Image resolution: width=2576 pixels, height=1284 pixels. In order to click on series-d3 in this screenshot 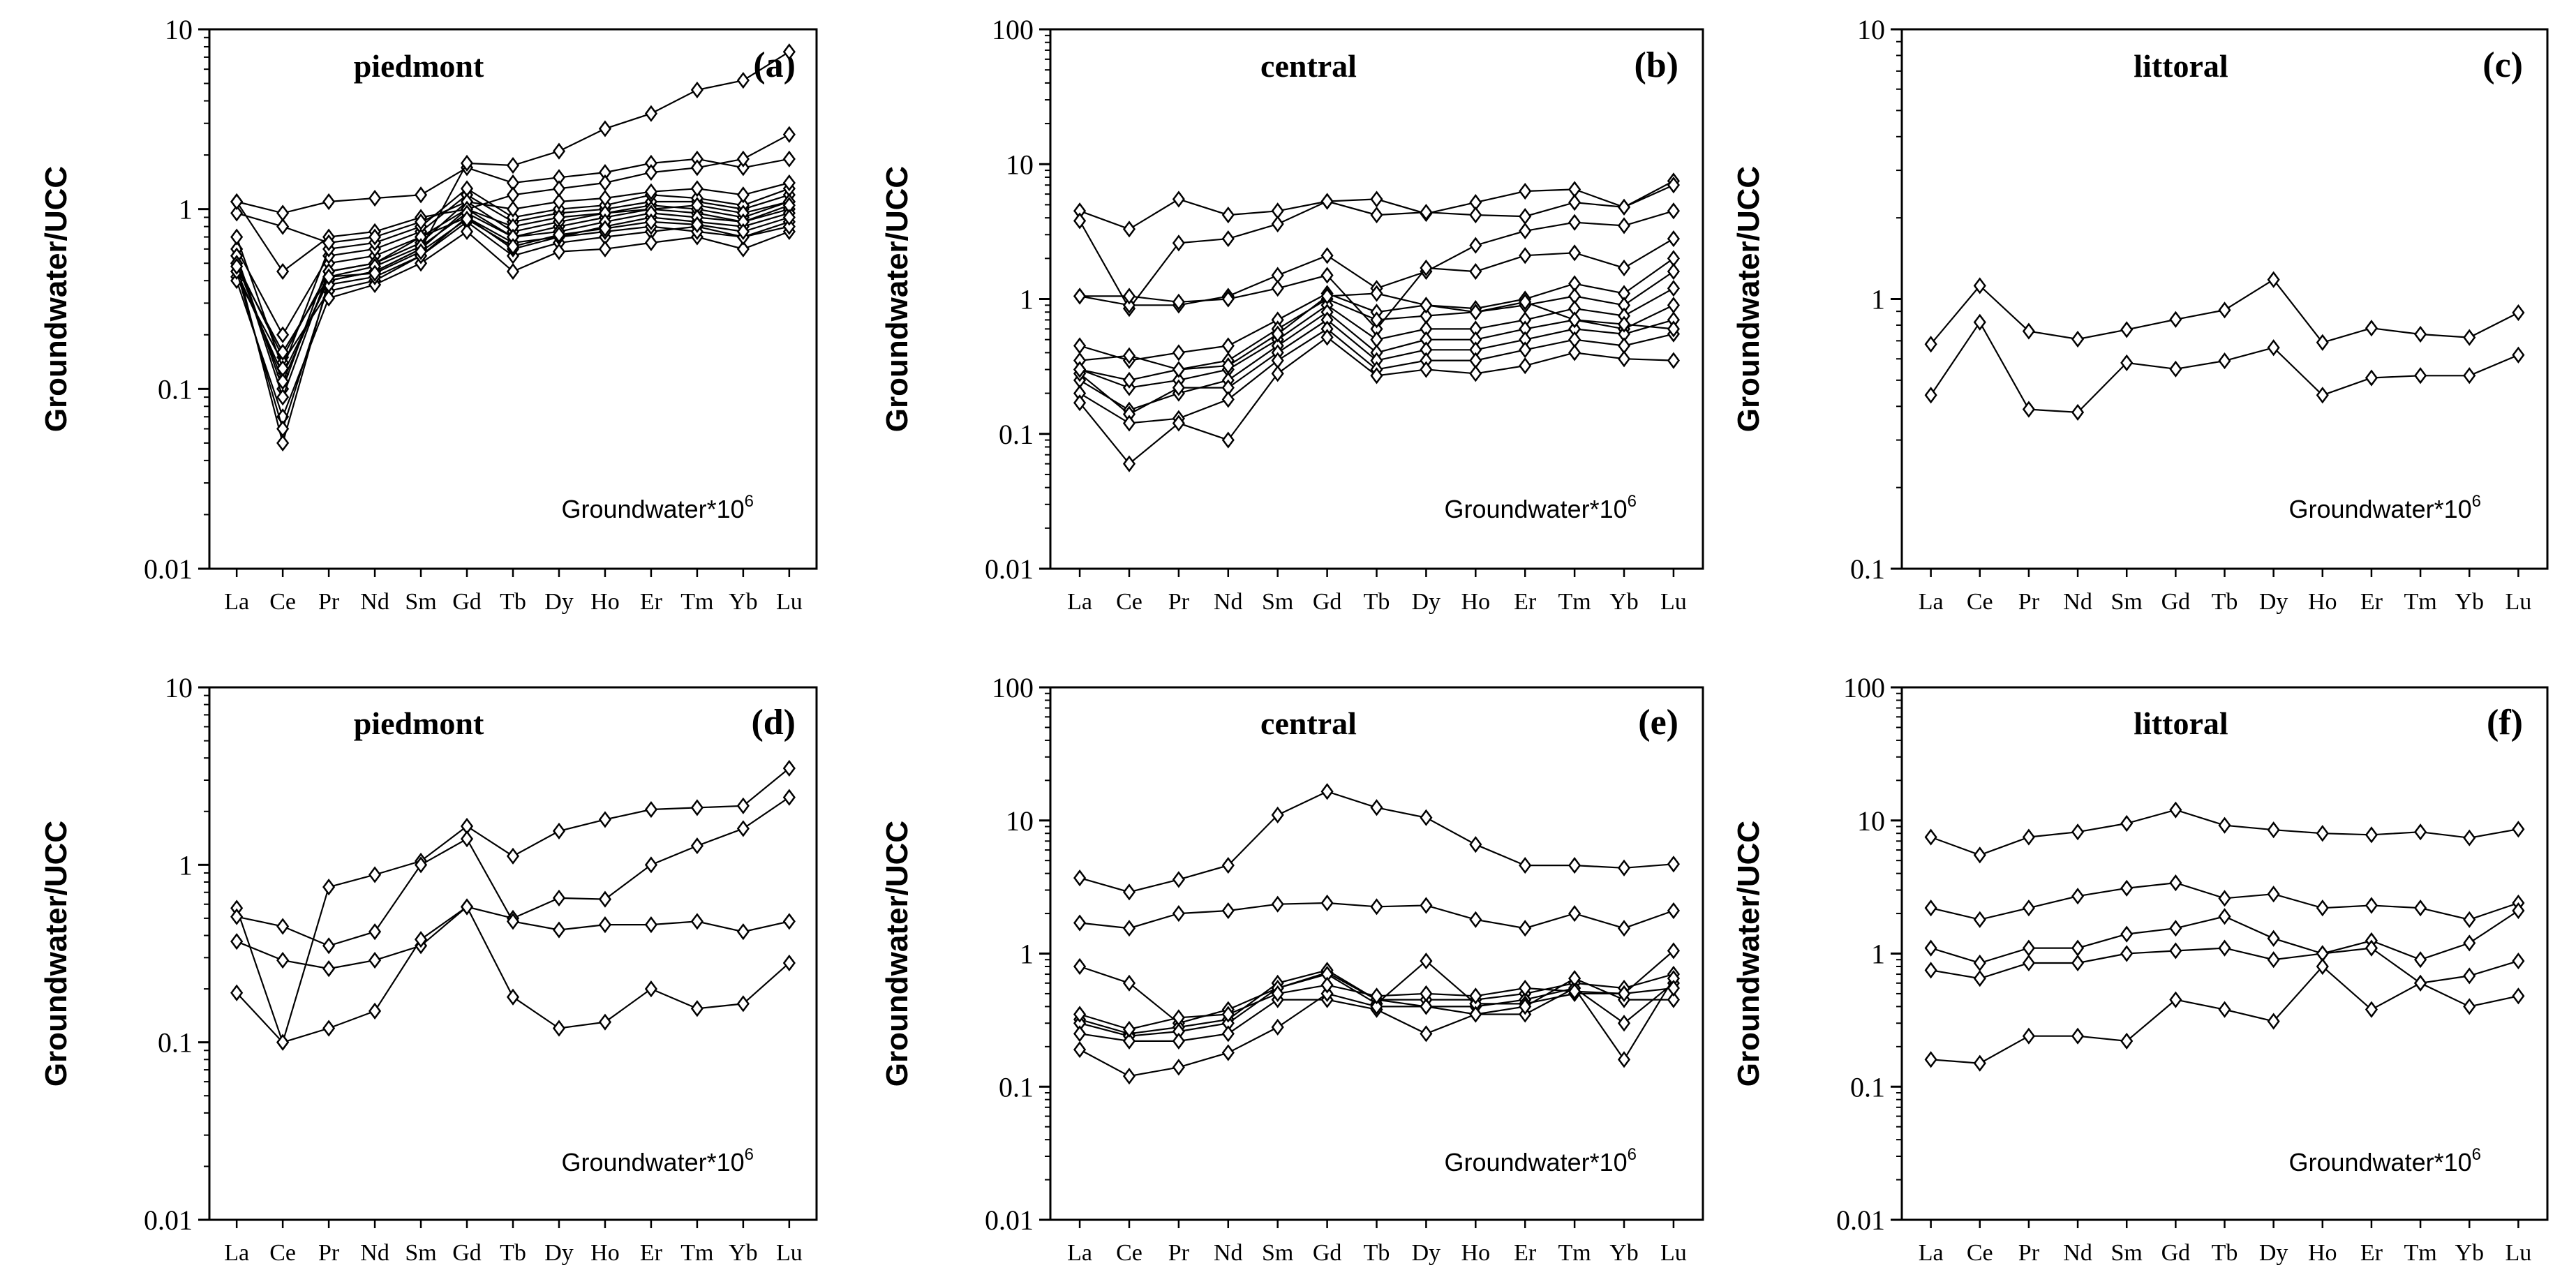, I will do `click(513, 974)`.